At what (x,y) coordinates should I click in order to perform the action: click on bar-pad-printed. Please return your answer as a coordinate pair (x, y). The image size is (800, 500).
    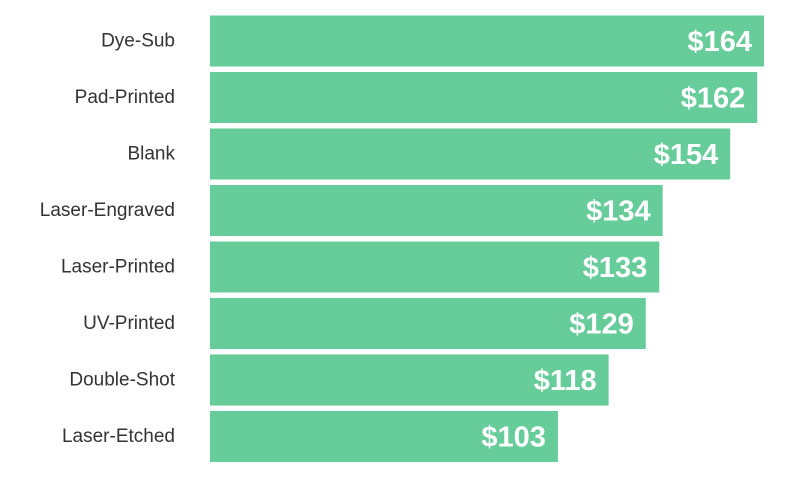
    Looking at the image, I should click on (484, 97).